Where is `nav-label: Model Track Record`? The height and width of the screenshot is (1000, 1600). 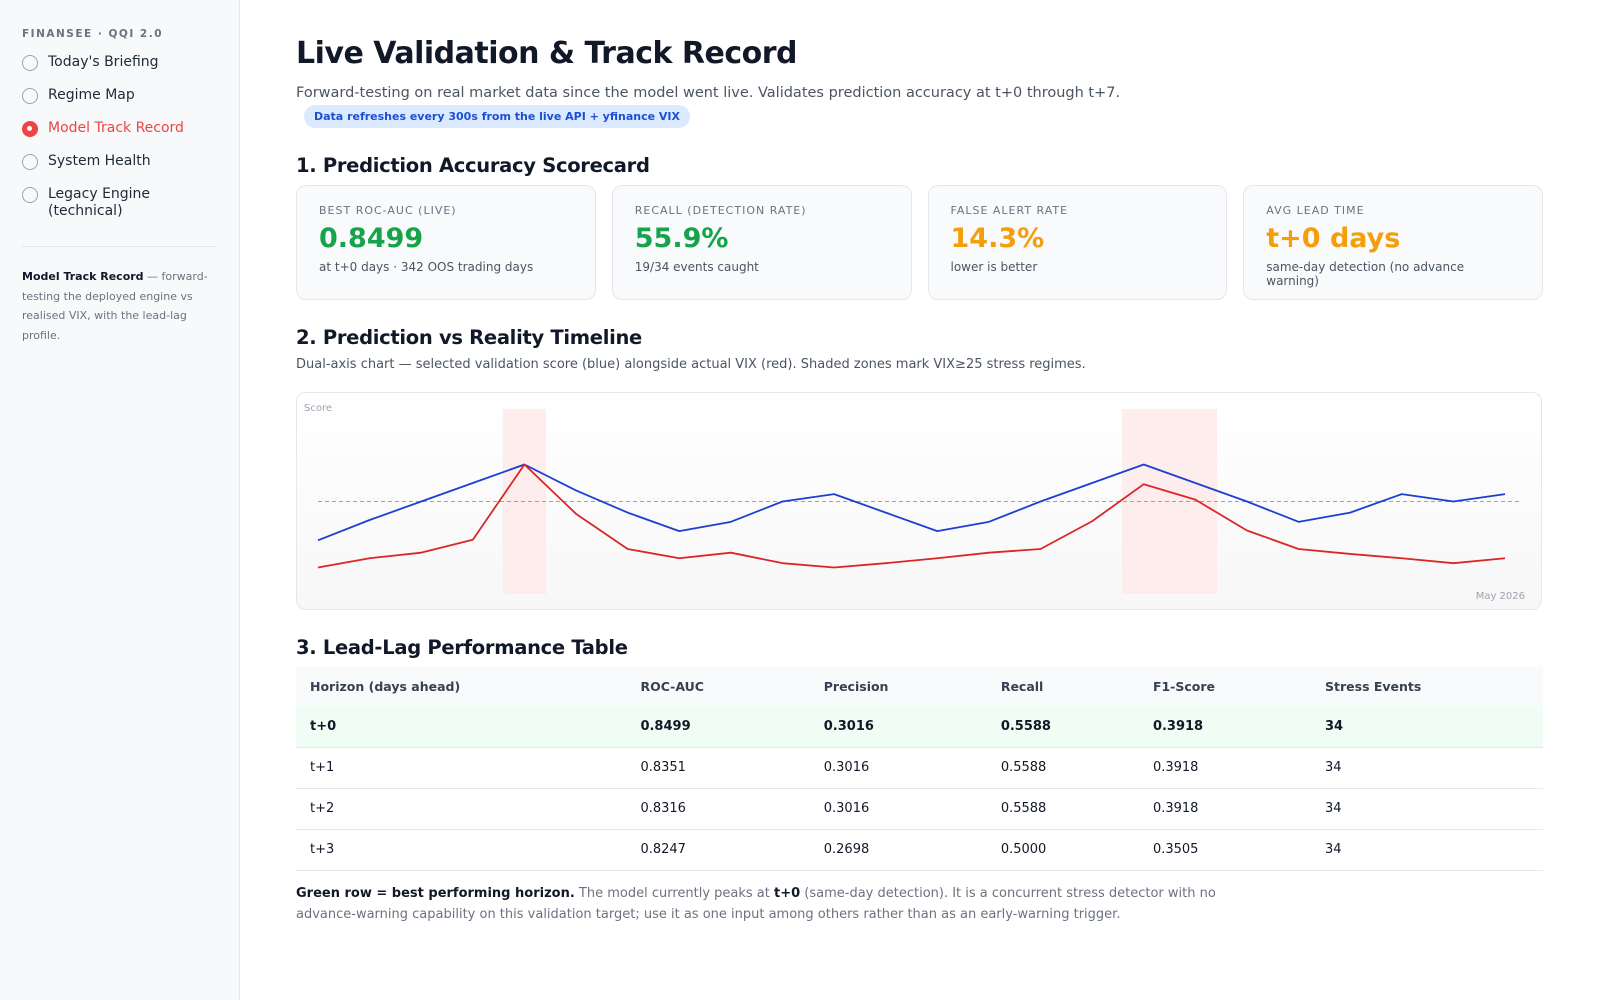
nav-label: Model Track Record is located at coordinates (116, 128).